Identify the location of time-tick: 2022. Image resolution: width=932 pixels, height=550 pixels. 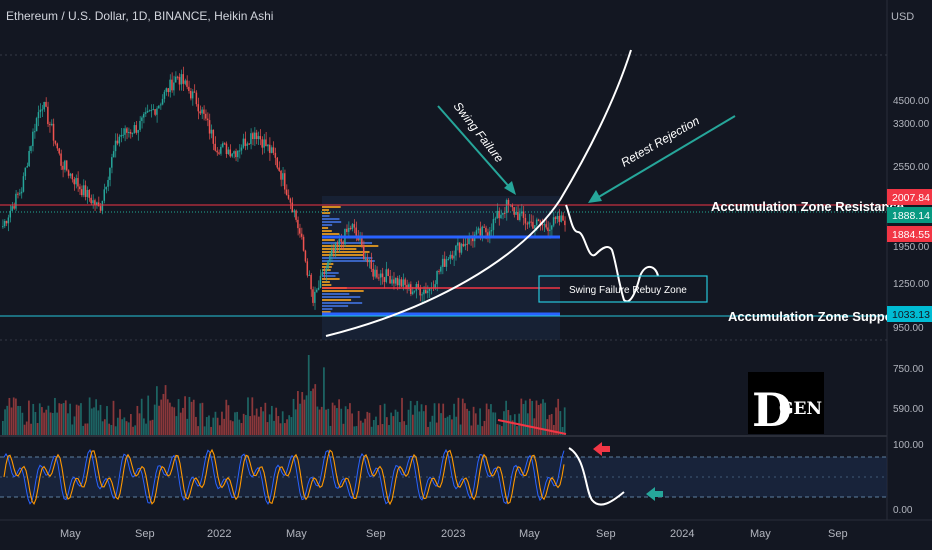
(219, 534).